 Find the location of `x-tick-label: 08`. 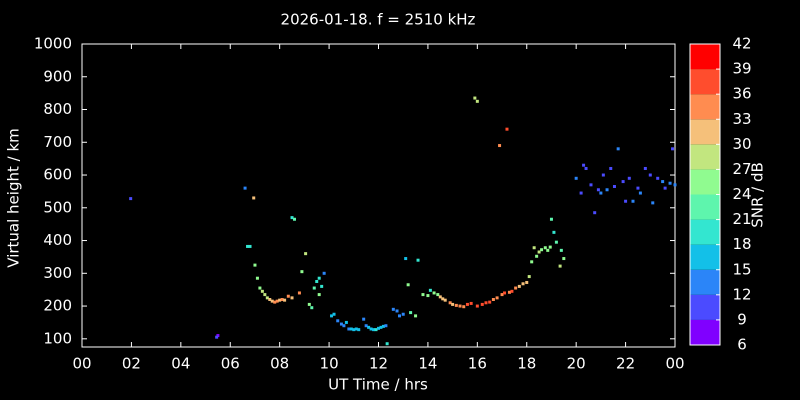

x-tick-label: 08 is located at coordinates (279, 364).